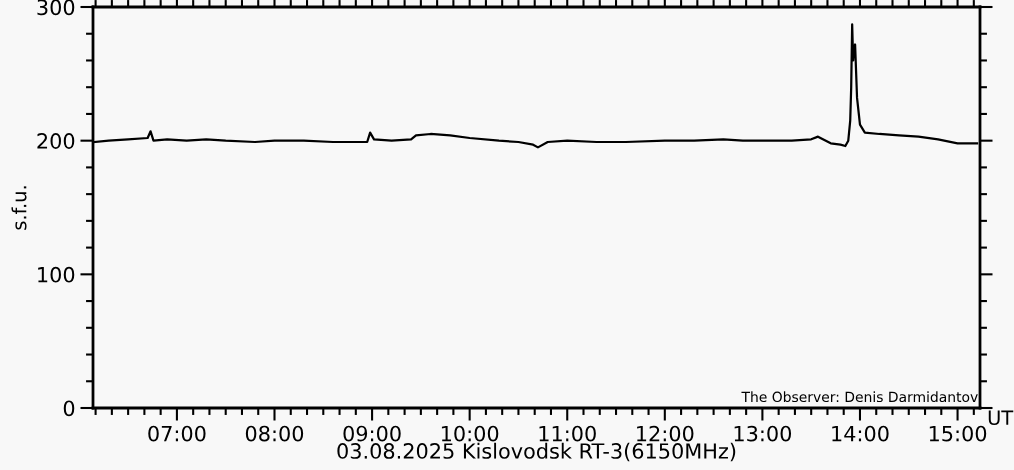 The width and height of the screenshot is (1014, 470). What do you see at coordinates (567, 433) in the screenshot?
I see `x-tick-label: 11:00` at bounding box center [567, 433].